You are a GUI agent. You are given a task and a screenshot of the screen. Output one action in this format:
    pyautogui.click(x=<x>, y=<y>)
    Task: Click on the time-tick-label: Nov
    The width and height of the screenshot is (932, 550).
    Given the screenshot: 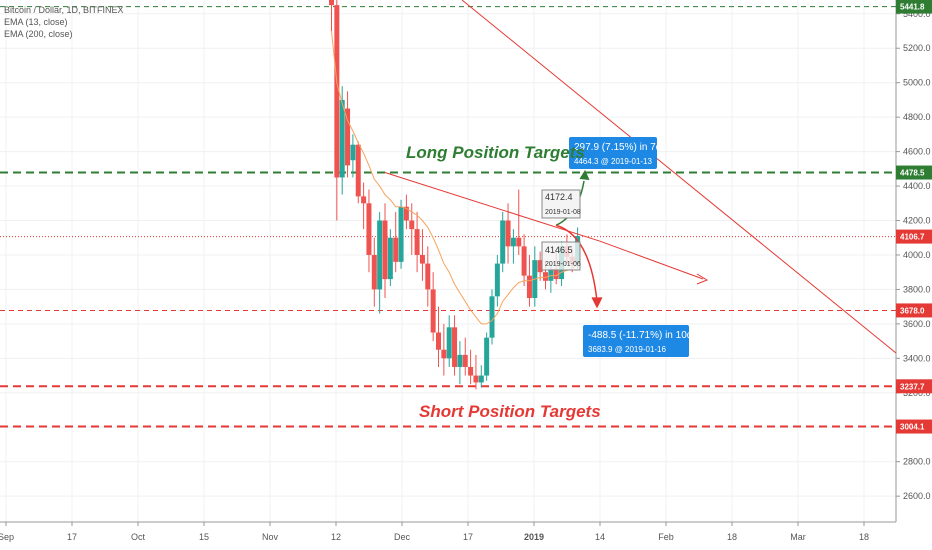 What is the action you would take?
    pyautogui.click(x=270, y=537)
    